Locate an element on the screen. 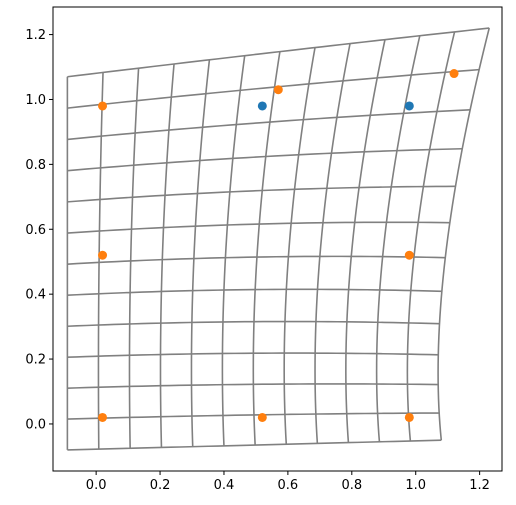  x-tick-label: 0.8 is located at coordinates (351, 485).